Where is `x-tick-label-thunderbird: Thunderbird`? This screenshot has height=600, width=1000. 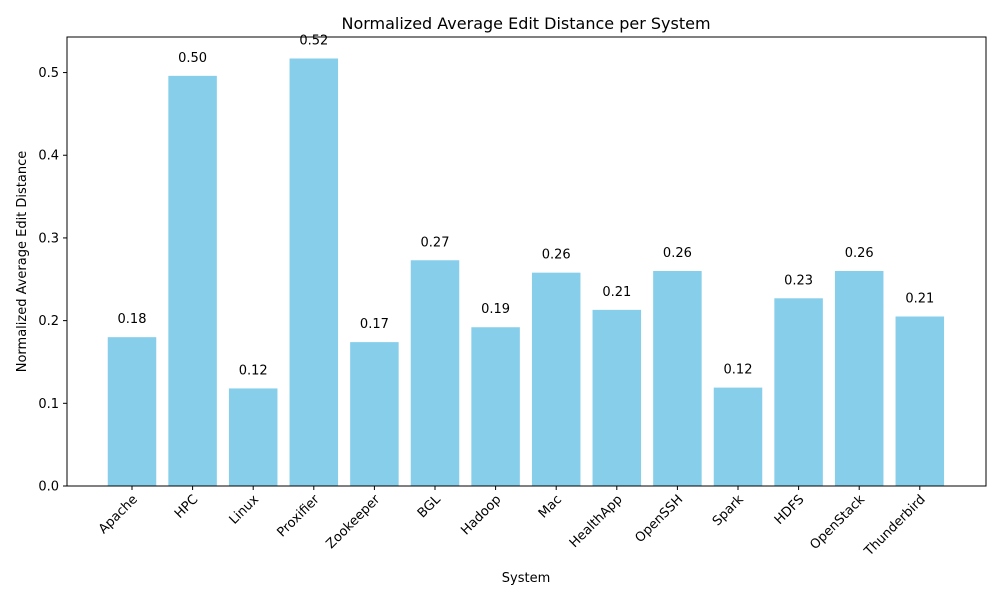
x-tick-label-thunderbird: Thunderbird is located at coordinates (895, 526).